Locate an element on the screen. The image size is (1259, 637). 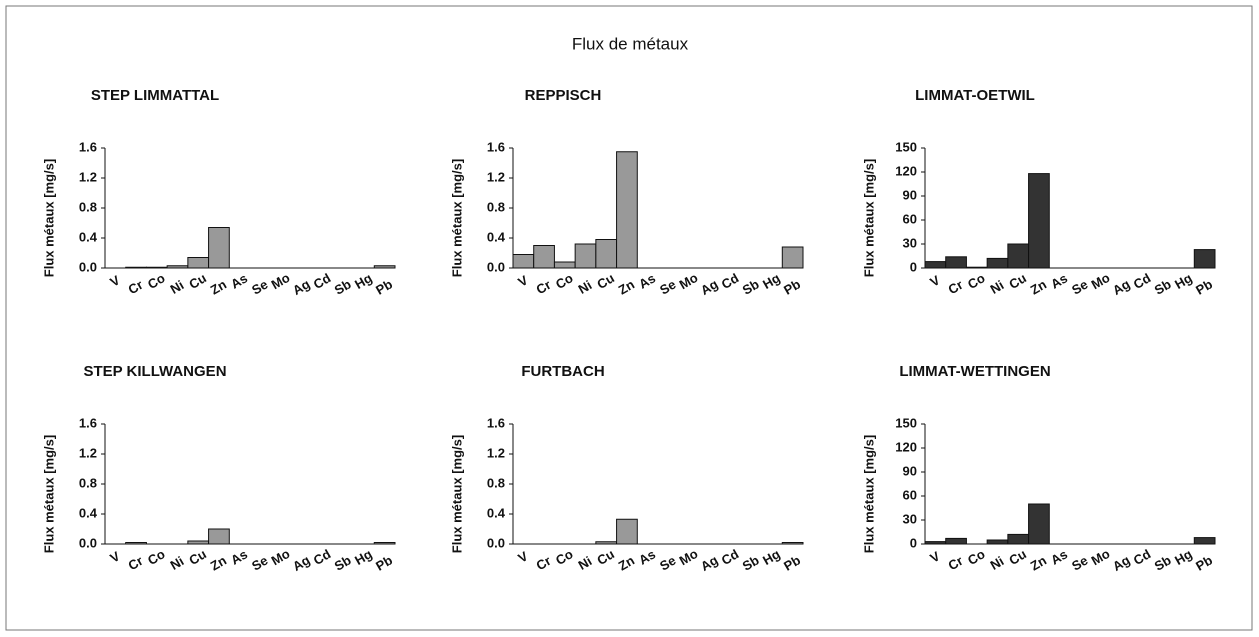
figure-title: Flux de métaux is located at coordinates (630, 43).